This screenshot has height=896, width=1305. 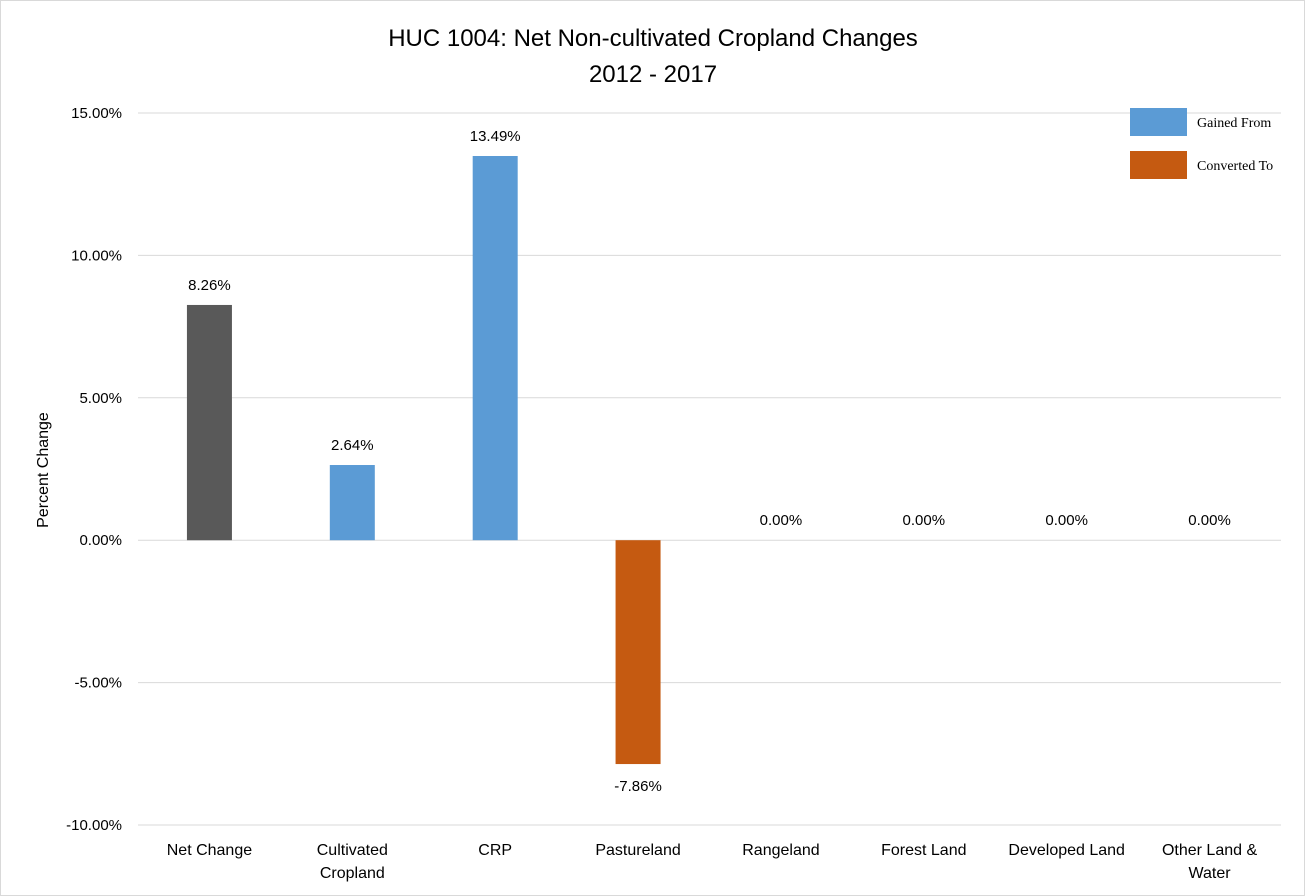 I want to click on y-tick-label: -5.00%, so click(x=98, y=683).